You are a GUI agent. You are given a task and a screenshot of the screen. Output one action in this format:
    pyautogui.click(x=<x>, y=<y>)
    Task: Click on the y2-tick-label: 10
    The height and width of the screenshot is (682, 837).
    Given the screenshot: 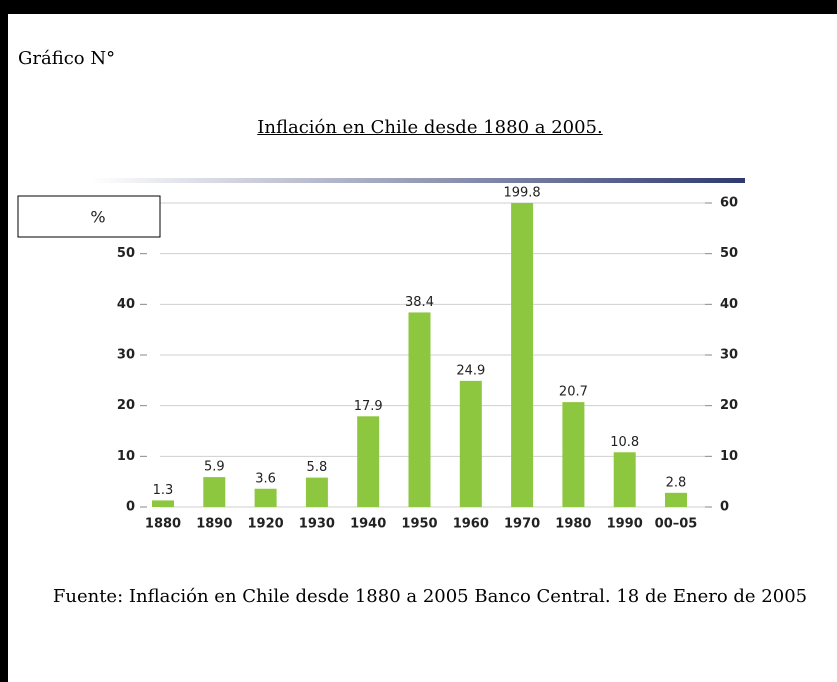 What is the action you would take?
    pyautogui.click(x=729, y=456)
    